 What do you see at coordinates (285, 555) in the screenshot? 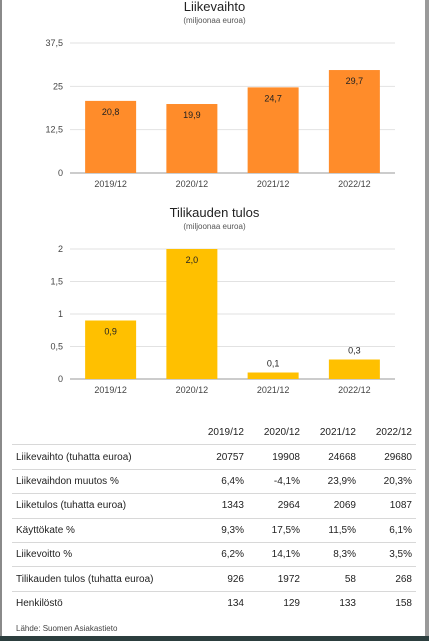
I see `table-cell: 14,1%` at bounding box center [285, 555].